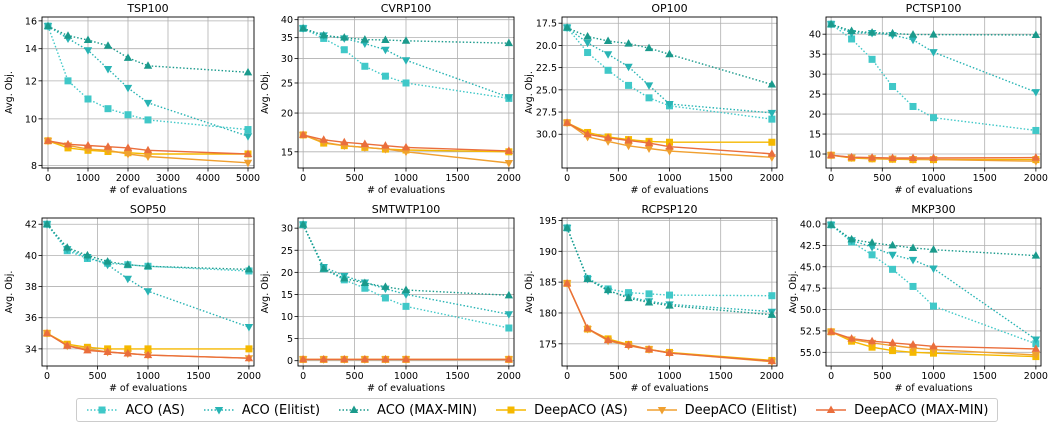 Image resolution: width=1049 pixels, height=424 pixels. Describe the element at coordinates (148, 78) in the screenshot. I see `series-line` at that location.